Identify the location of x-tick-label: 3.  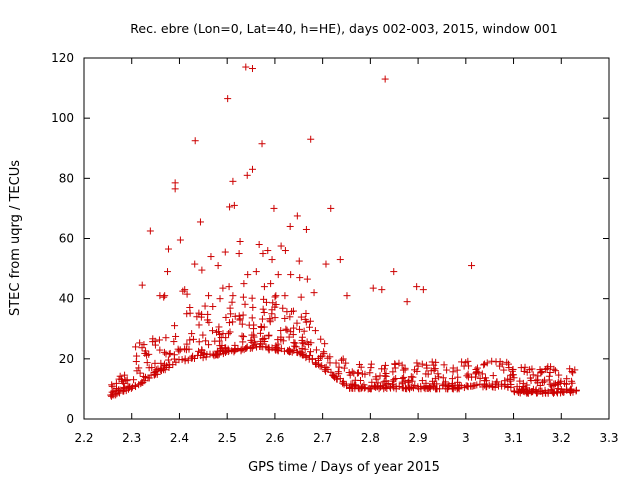
(466, 438).